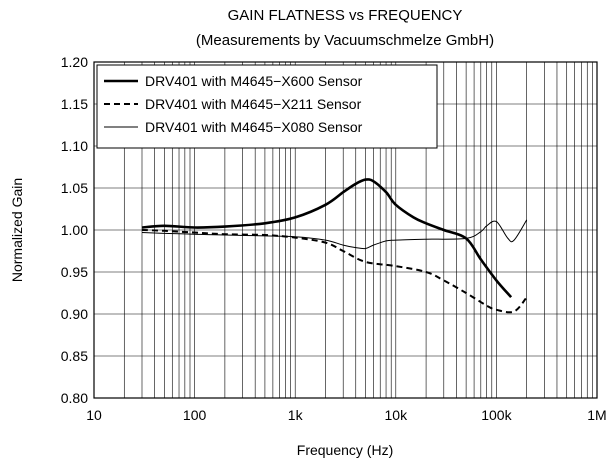  Describe the element at coordinates (596, 415) in the screenshot. I see `x-tick-label: 1M` at that location.